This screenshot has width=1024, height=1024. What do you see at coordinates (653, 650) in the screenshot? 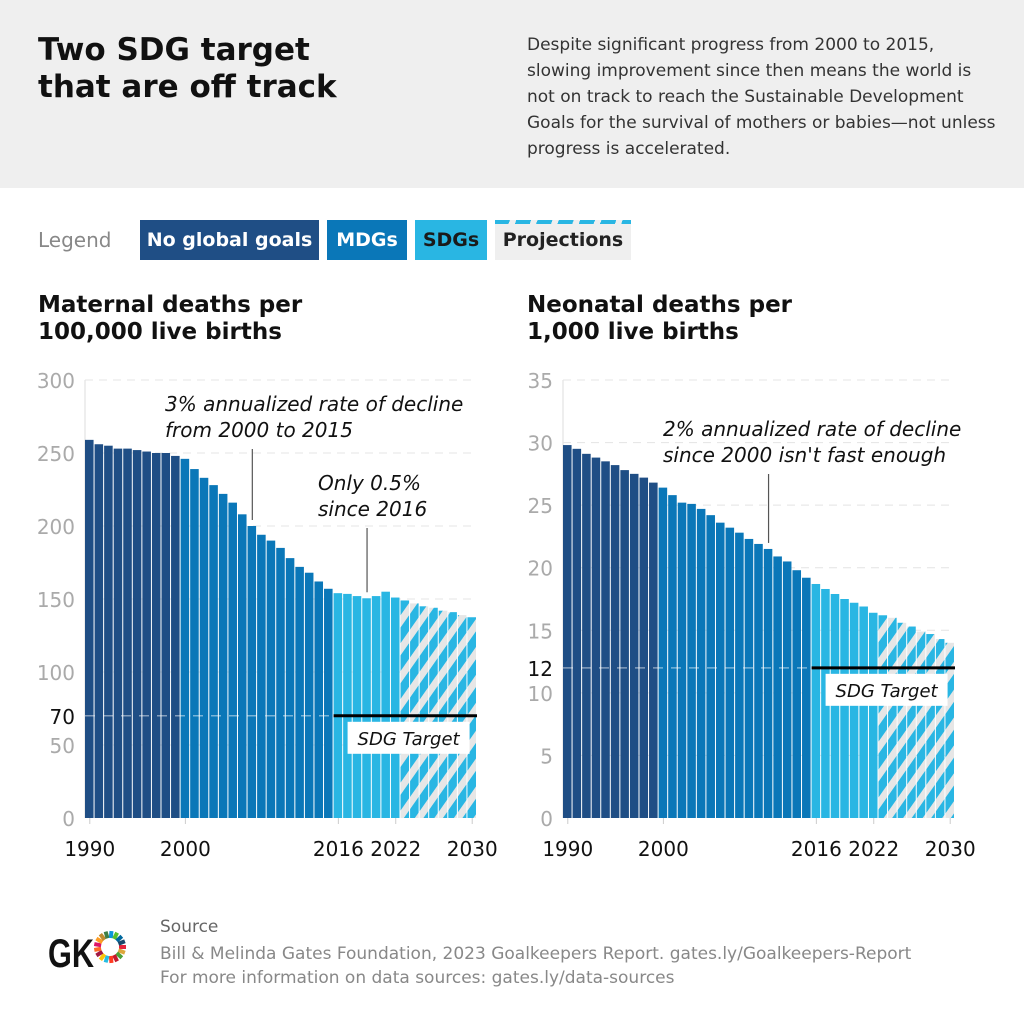
I see `bar-1999` at bounding box center [653, 650].